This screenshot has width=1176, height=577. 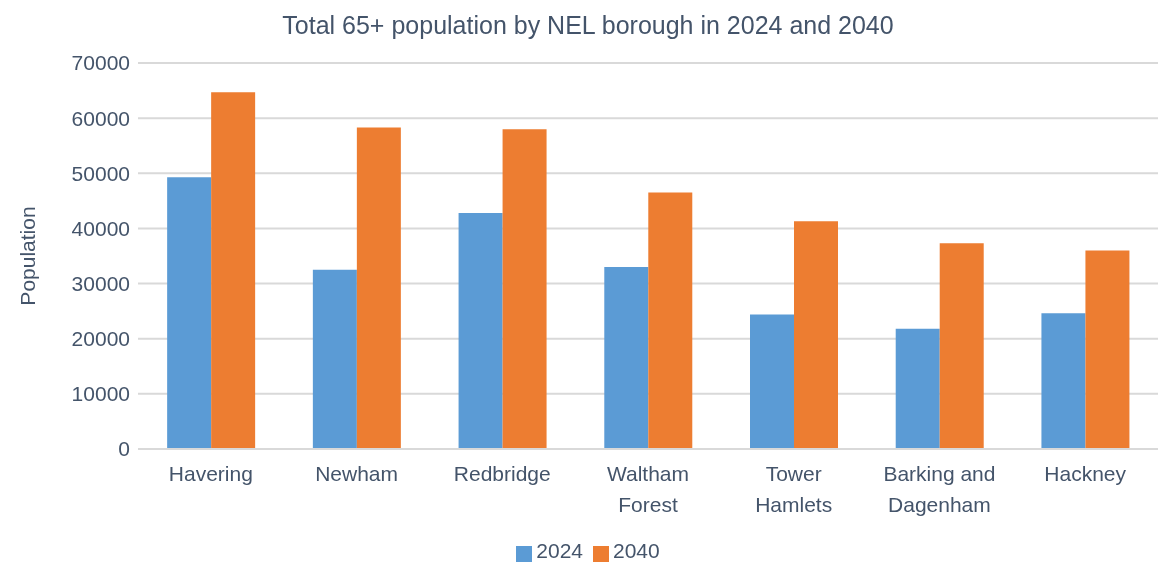 What do you see at coordinates (1085, 473) in the screenshot?
I see `x-tick-label: Hackney` at bounding box center [1085, 473].